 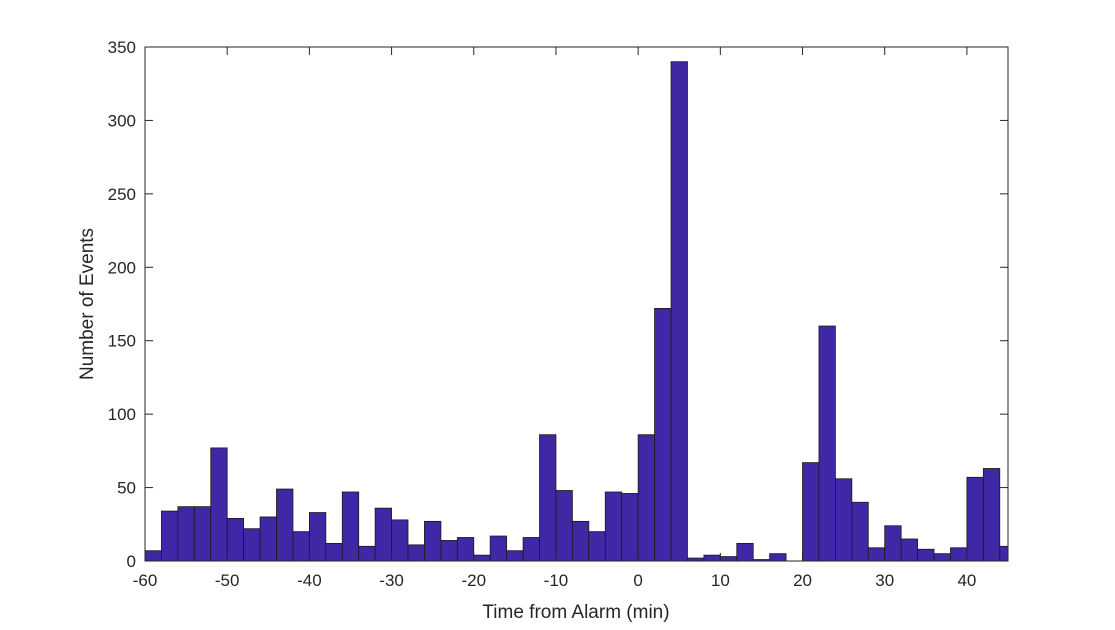 What do you see at coordinates (122, 414) in the screenshot?
I see `y-tick-label: 100` at bounding box center [122, 414].